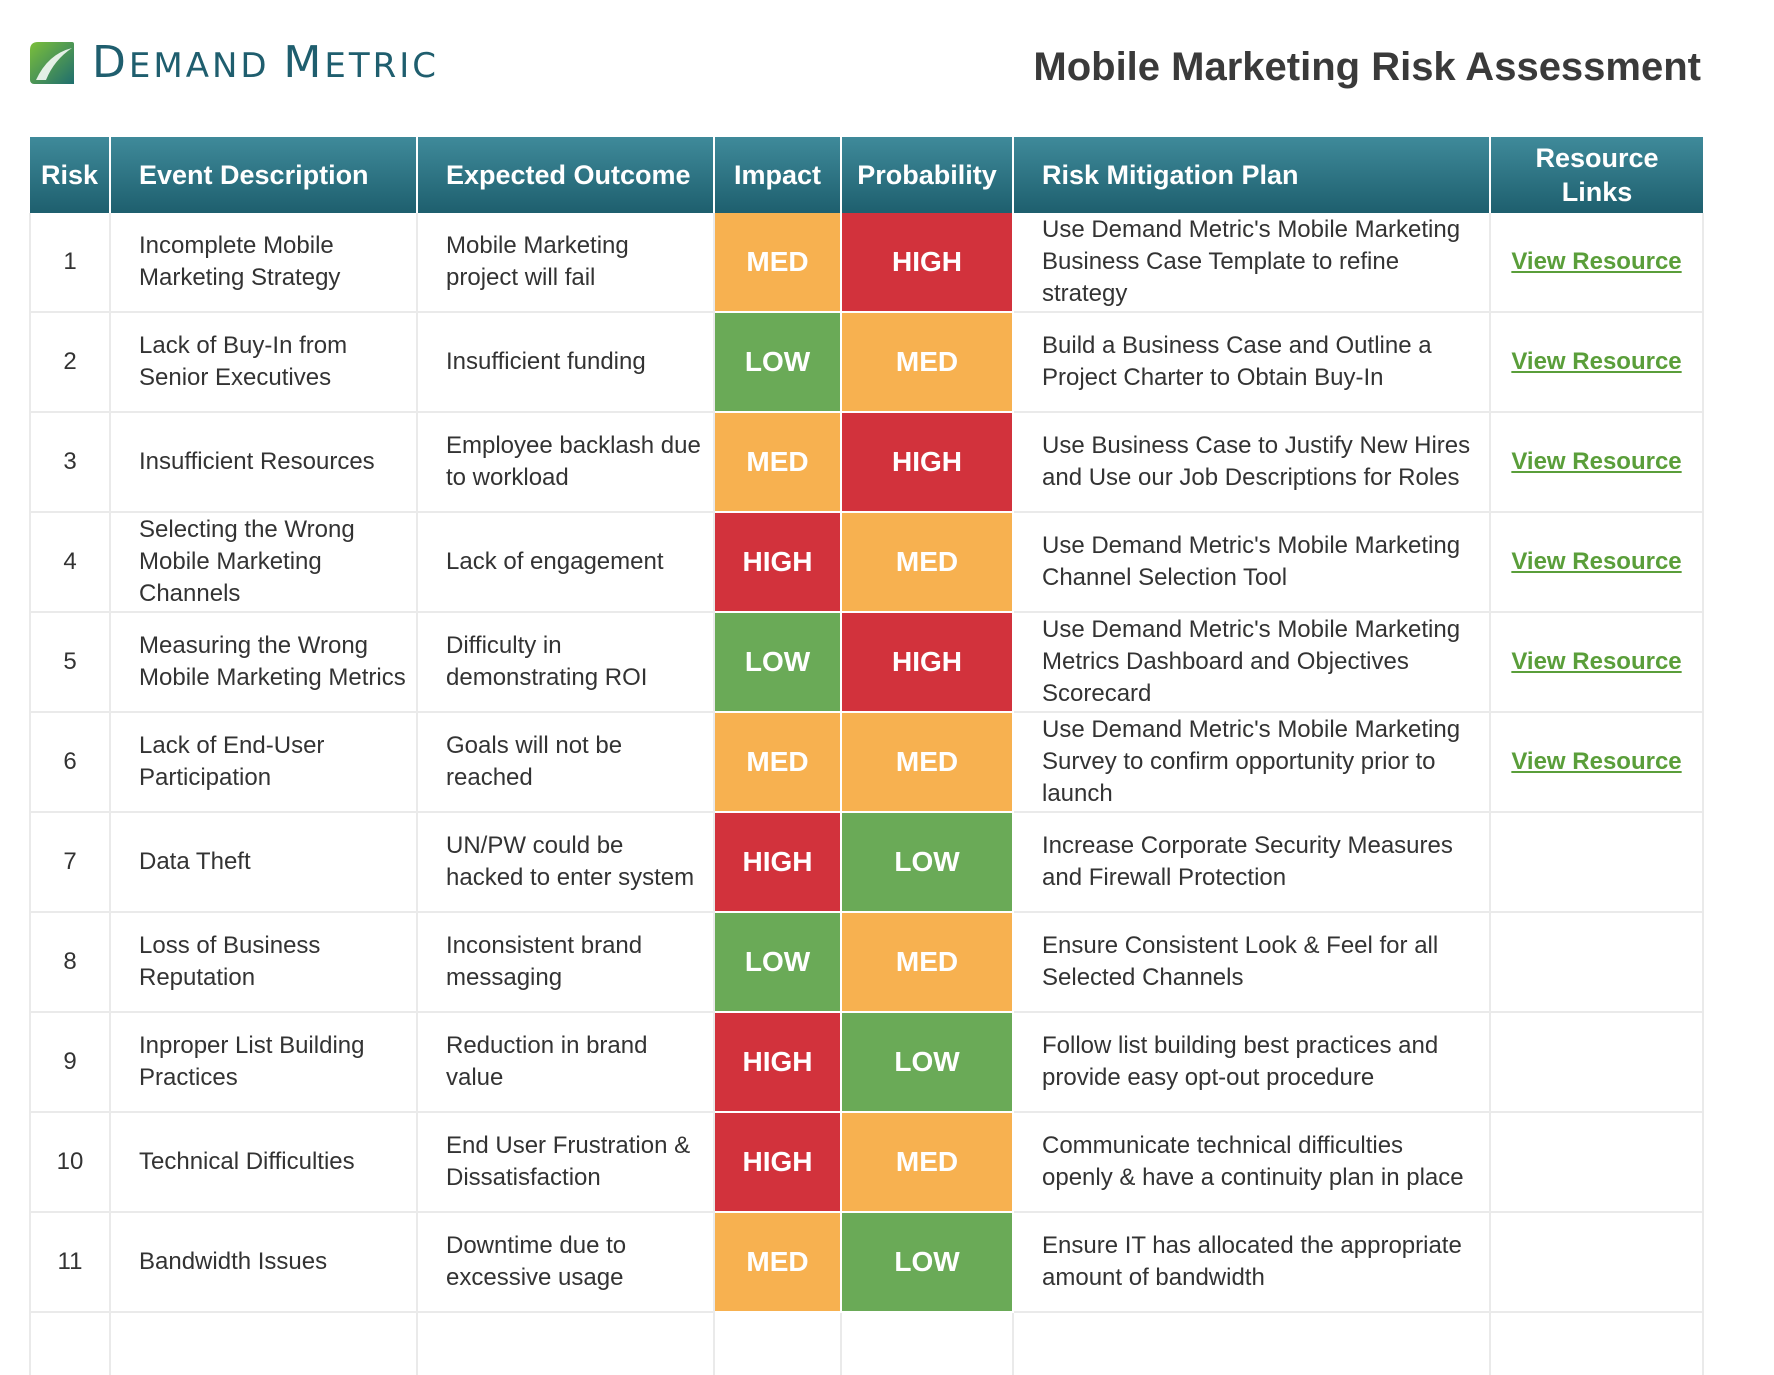  What do you see at coordinates (566, 1162) in the screenshot?
I see `expected-outcome: End User Frustration & Dissatisfaction` at bounding box center [566, 1162].